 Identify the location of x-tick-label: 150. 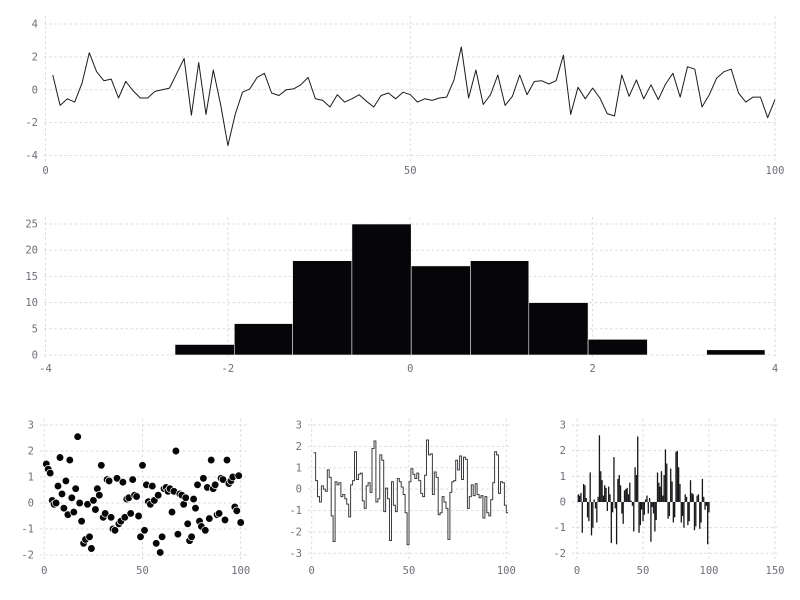
(775, 571).